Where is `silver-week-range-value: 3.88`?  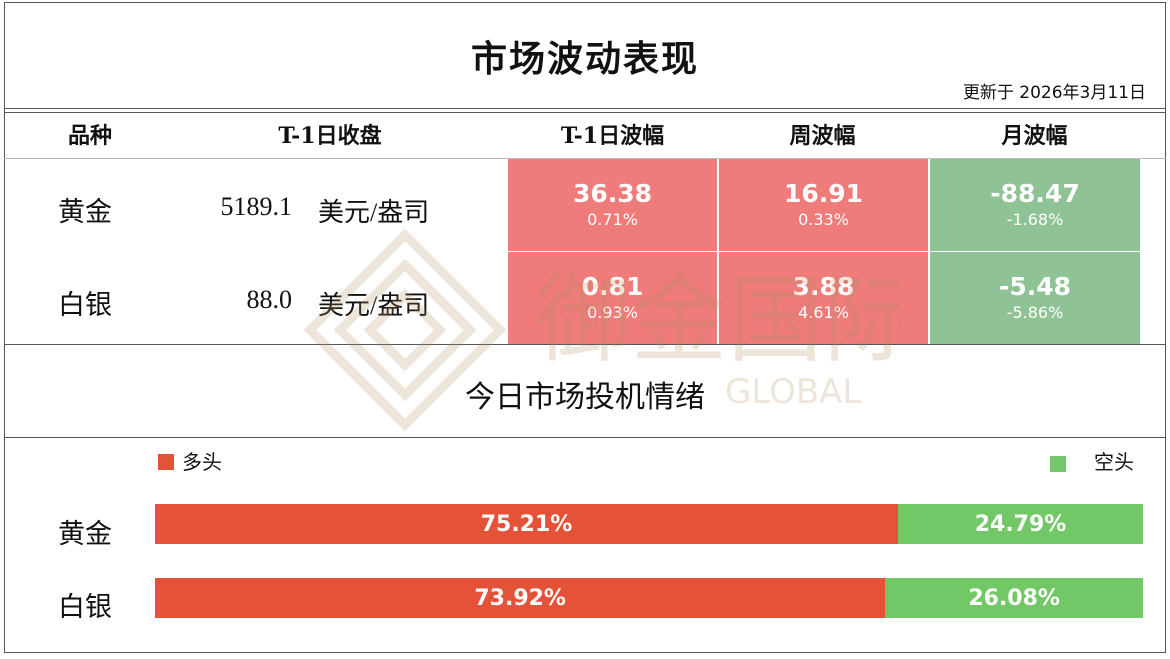
silver-week-range-value: 3.88 is located at coordinates (823, 286).